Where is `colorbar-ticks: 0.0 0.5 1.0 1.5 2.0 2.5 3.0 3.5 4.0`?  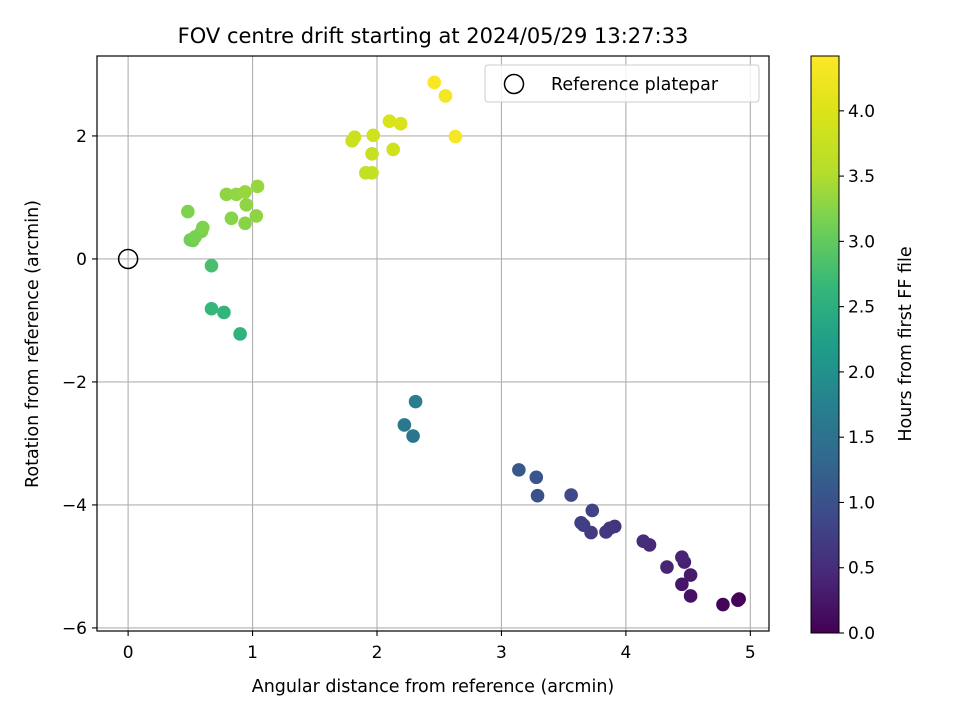
colorbar-ticks: 0.0 0.5 1.0 1.5 2.0 2.5 3.0 3.5 4.0 is located at coordinates (857, 373).